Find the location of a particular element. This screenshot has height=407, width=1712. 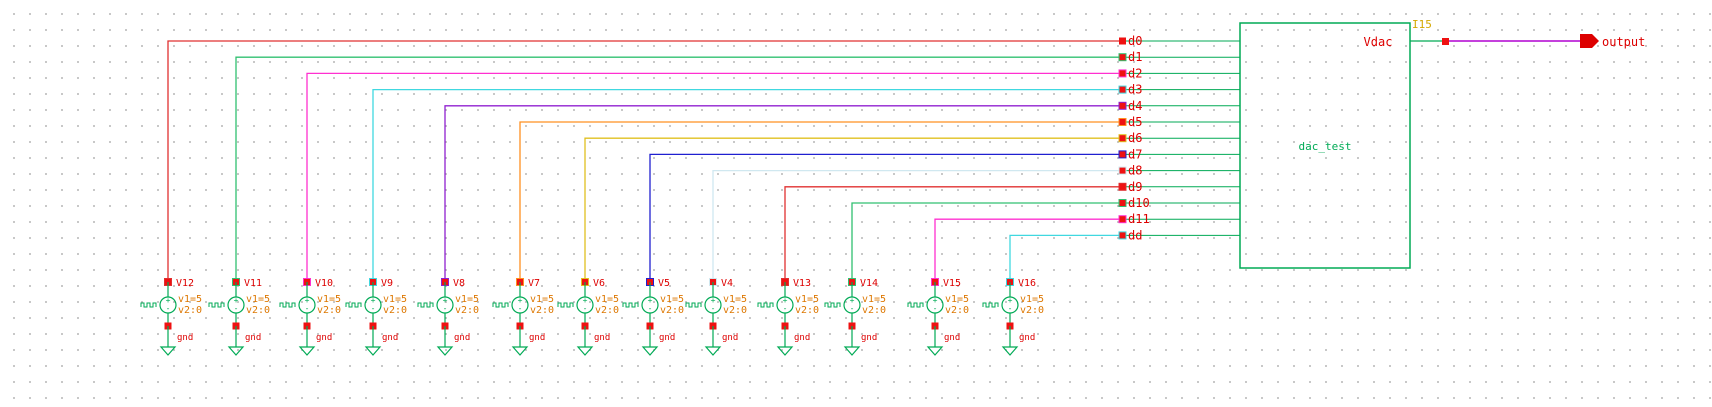

source-V5: +- V5 v1=5v2:0 gnd is located at coordinates (653, 317).